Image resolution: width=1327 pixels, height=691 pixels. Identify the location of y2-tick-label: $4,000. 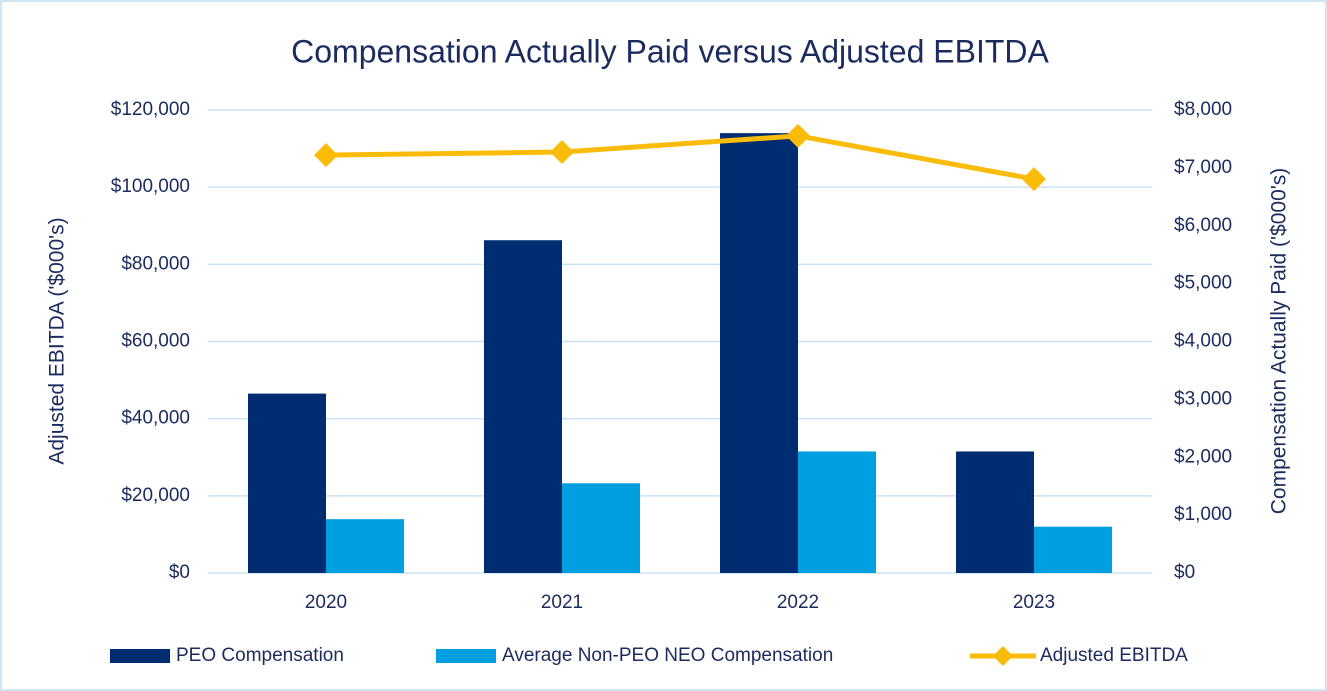
(1203, 341).